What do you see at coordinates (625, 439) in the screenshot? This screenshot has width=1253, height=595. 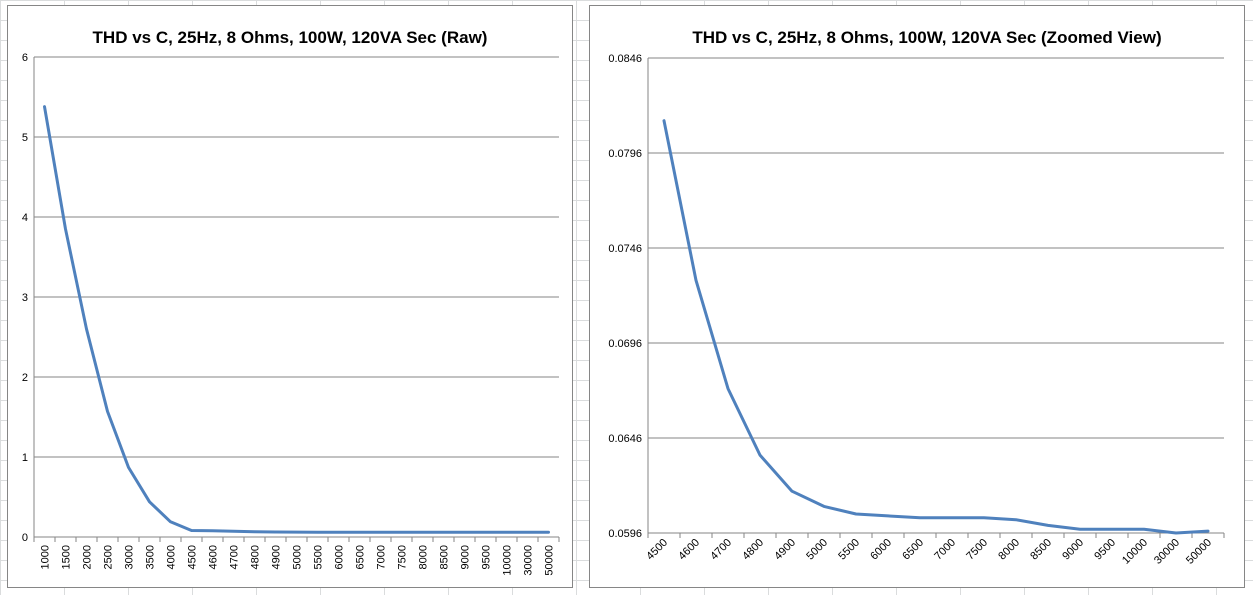 I see `y-tick-label: 0.0646` at bounding box center [625, 439].